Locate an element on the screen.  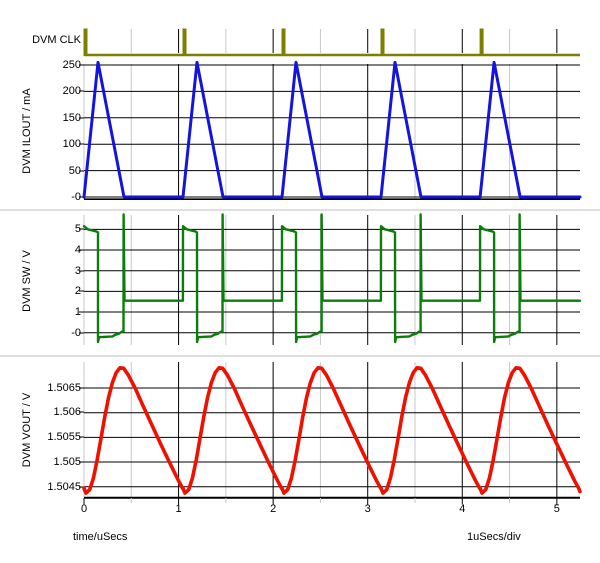
xtick-label: 0 is located at coordinates (84, 509).